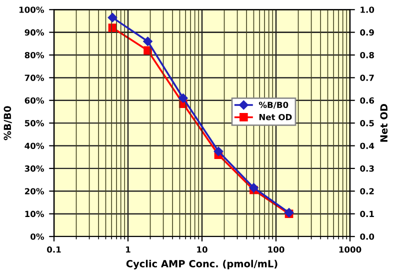  I want to click on y-tick-label: 10%, so click(34, 214).